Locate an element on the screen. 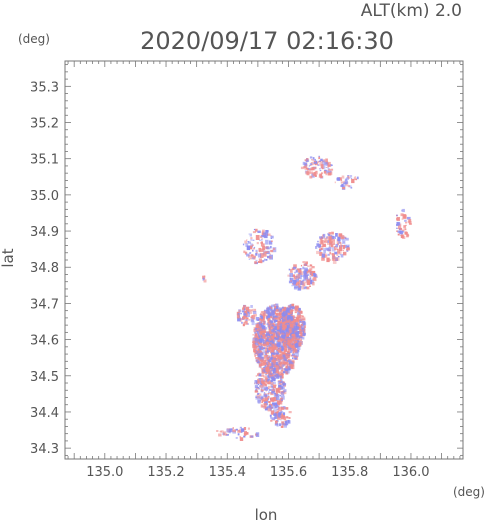  altitude-label: ALT(km) 2.0 is located at coordinates (411, 11).